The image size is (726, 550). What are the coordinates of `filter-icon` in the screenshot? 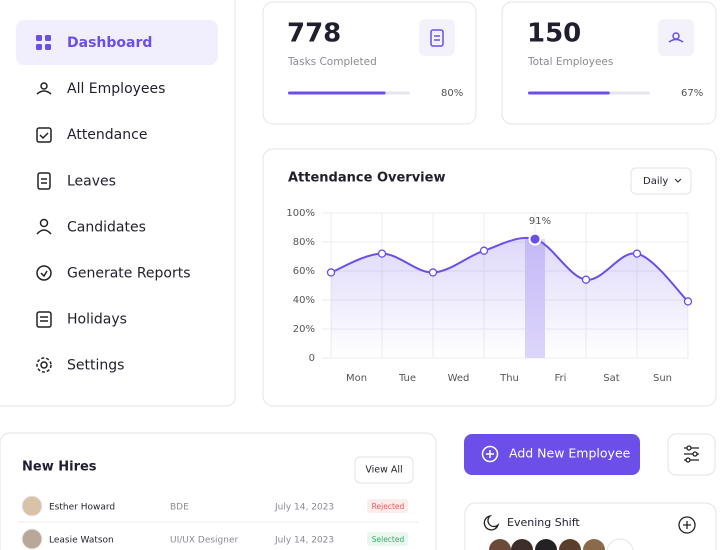 It's located at (691, 454).